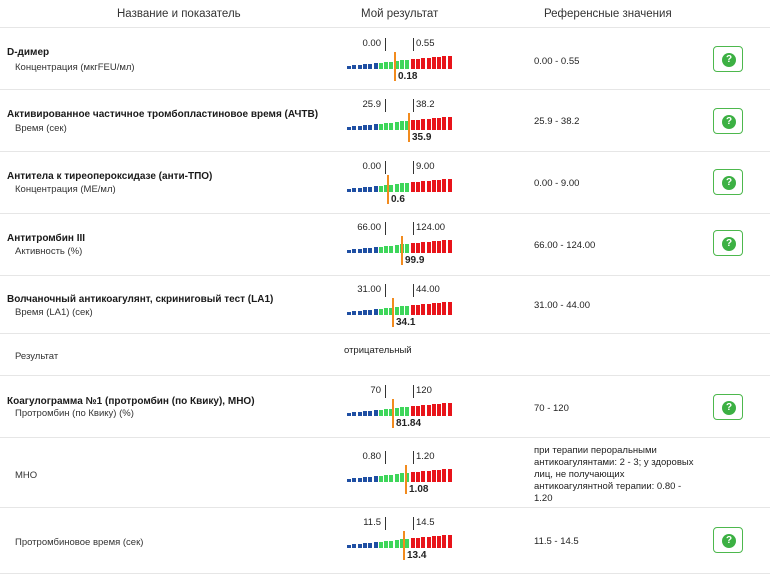  Describe the element at coordinates (79, 542) in the screenshot. I see `test-parameter: Протромбиновое время (сек)` at that location.